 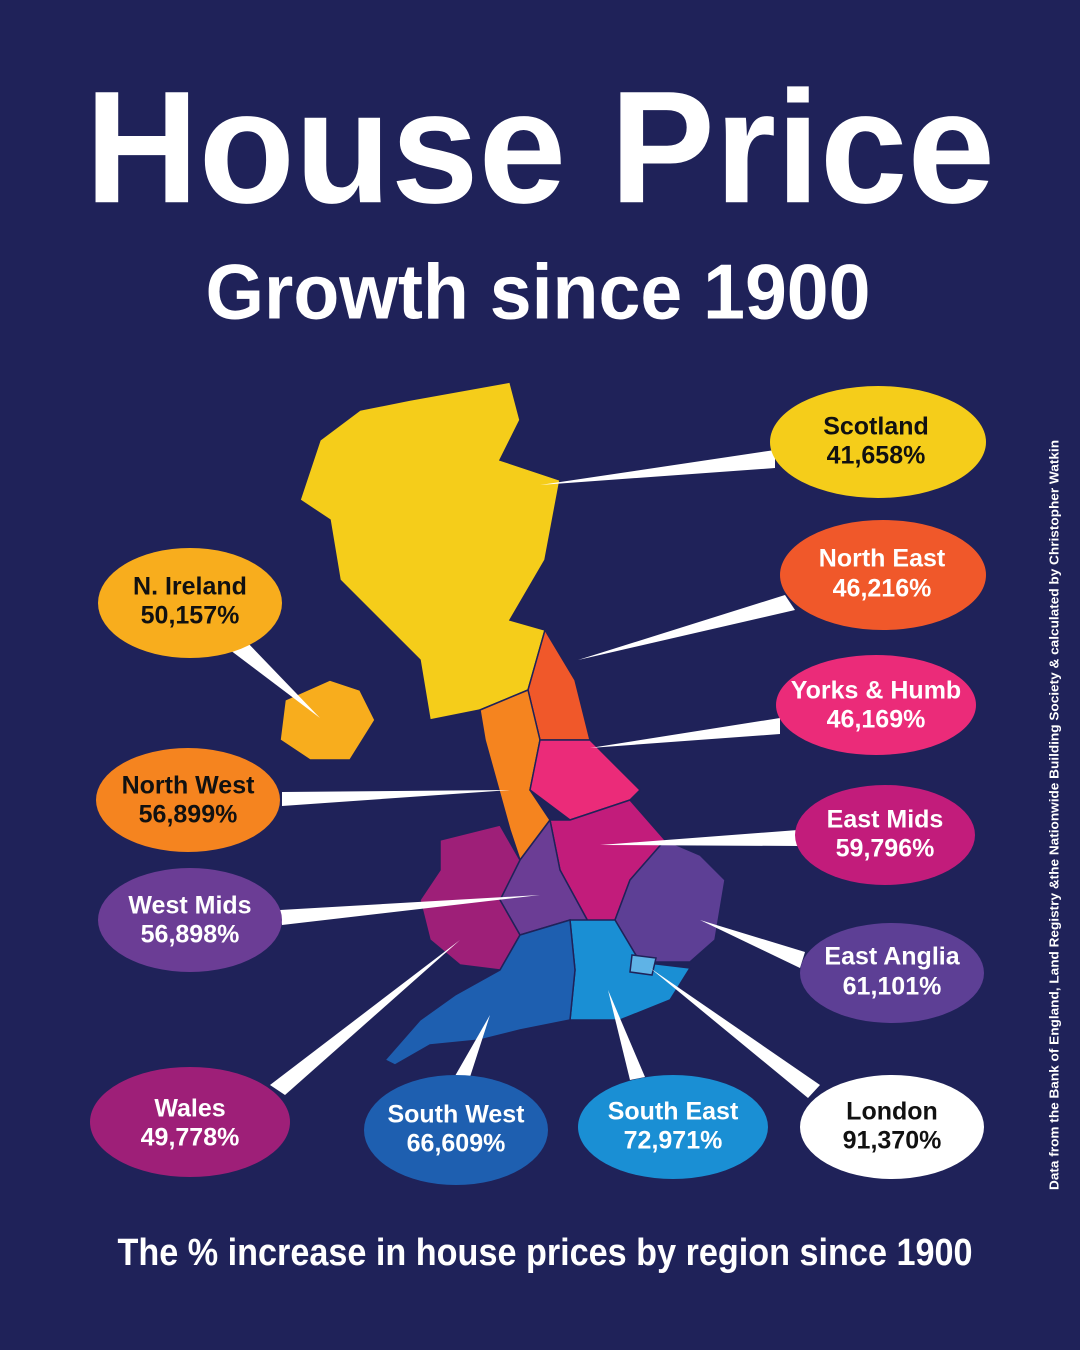 What do you see at coordinates (190, 587) in the screenshot?
I see `region-name: N. Ireland` at bounding box center [190, 587].